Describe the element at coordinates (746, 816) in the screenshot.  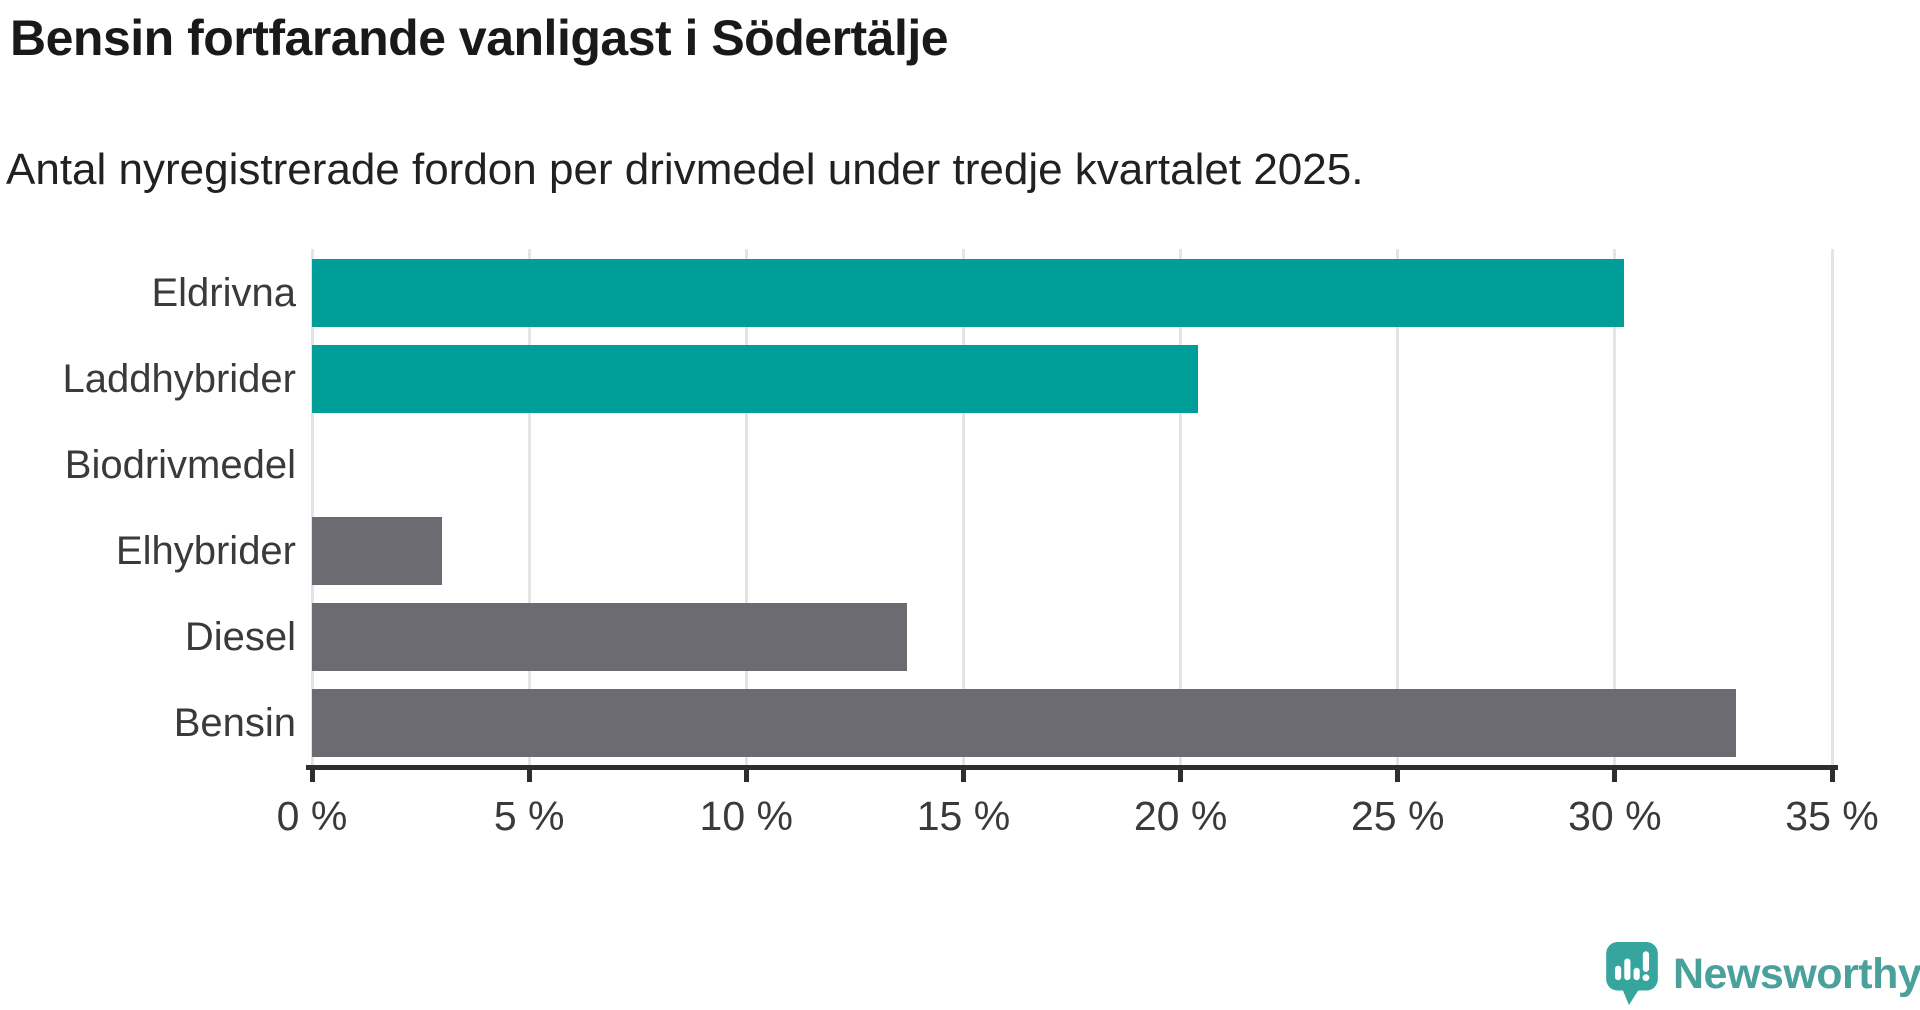
I see `x-axis-tick-label-10: 10 %` at that location.